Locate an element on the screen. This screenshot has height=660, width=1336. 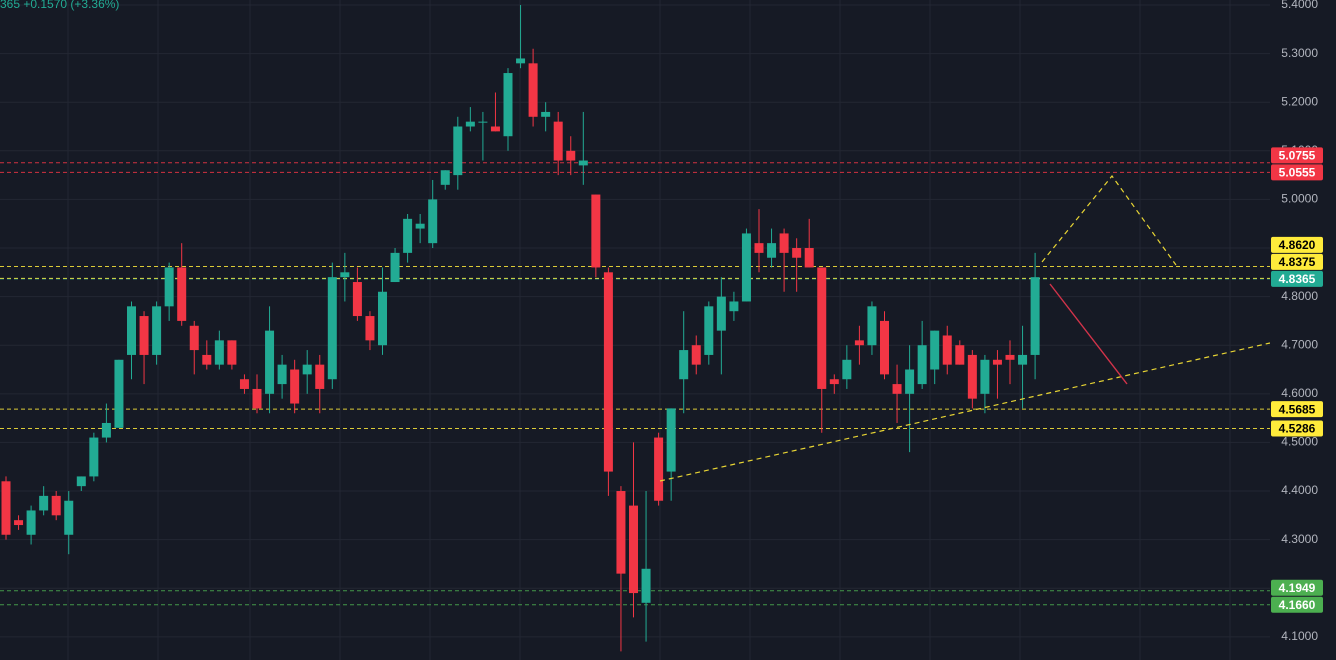
level-label: 5.0555 is located at coordinates (1297, 173).